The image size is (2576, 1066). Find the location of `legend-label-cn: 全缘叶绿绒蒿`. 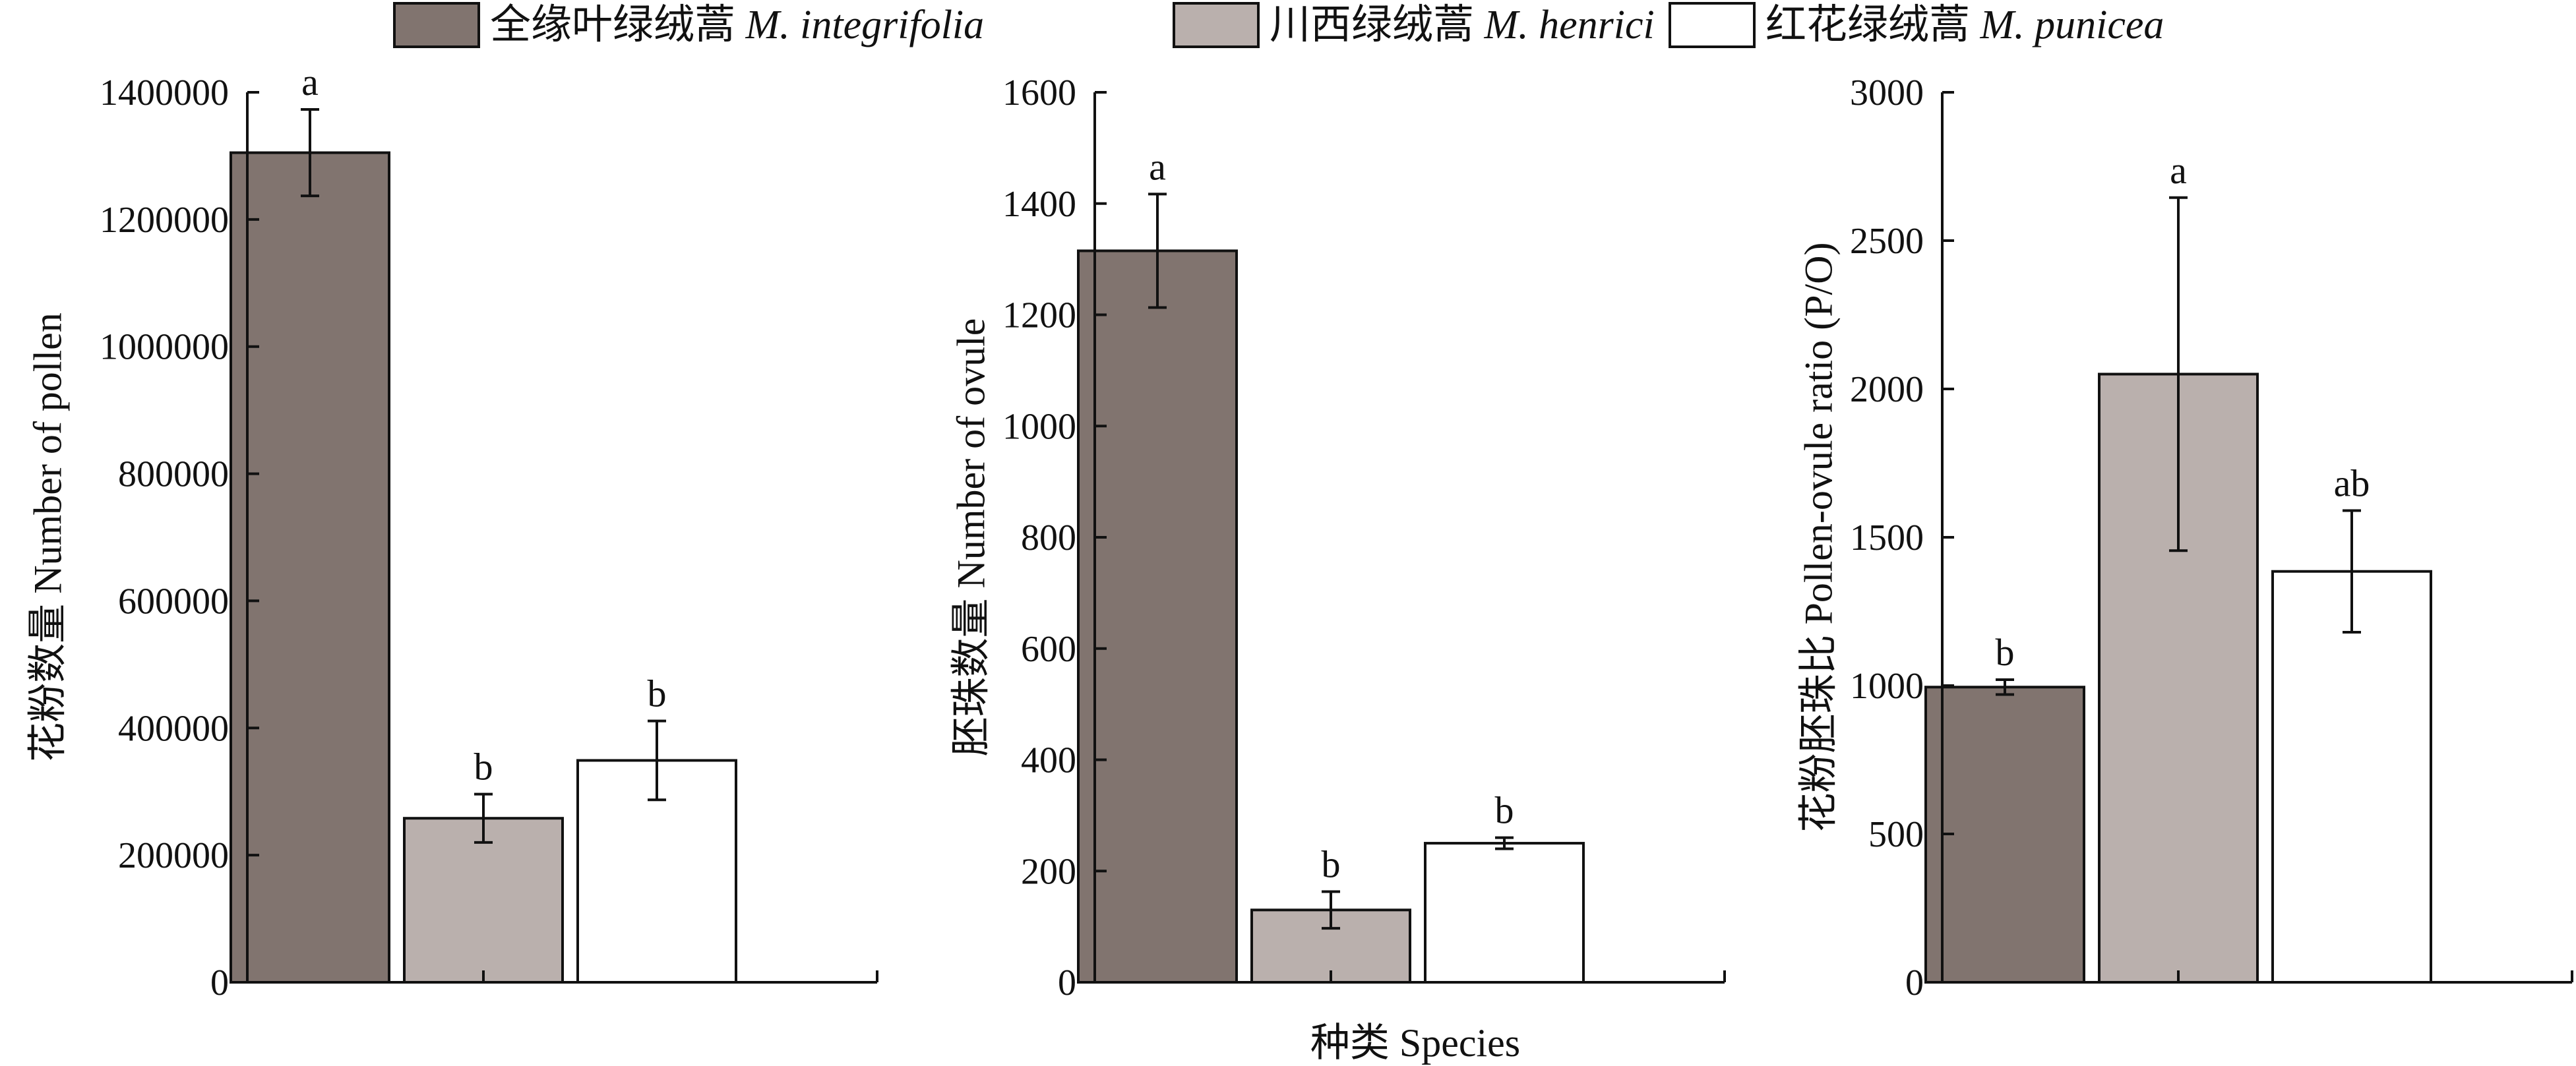

legend-label-cn: 全缘叶绿绒蒿 is located at coordinates (612, 25).